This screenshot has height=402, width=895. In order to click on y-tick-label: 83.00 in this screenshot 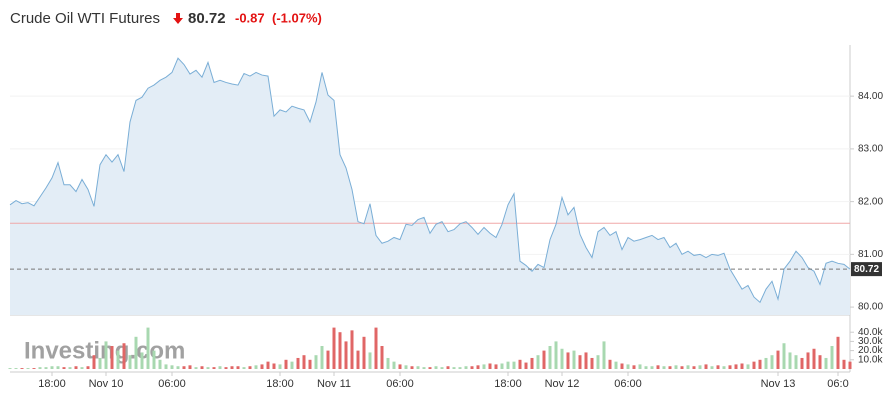, I will do `click(870, 149)`.